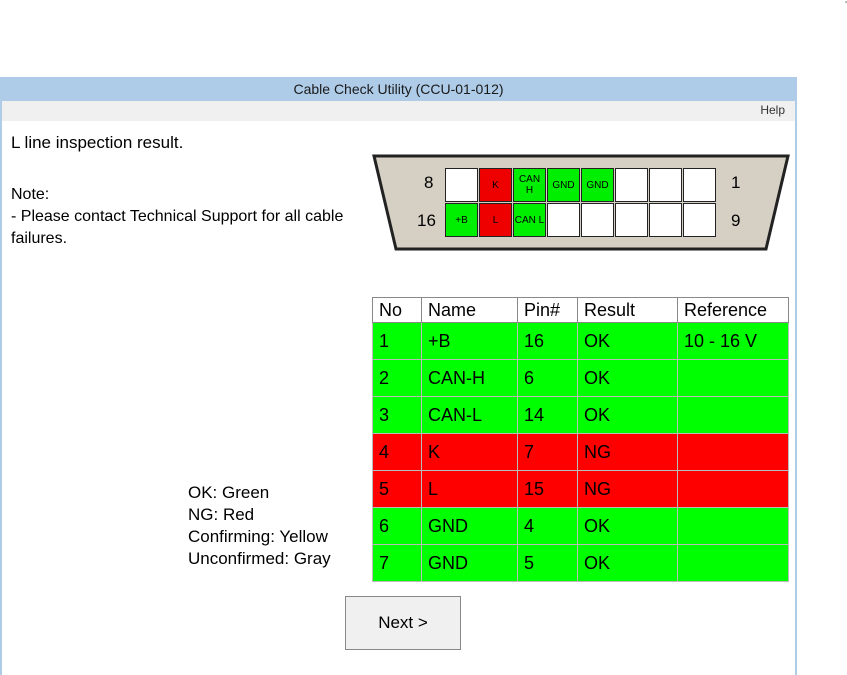 The height and width of the screenshot is (675, 847). Describe the element at coordinates (469, 452) in the screenshot. I see `cell-name: K` at that location.